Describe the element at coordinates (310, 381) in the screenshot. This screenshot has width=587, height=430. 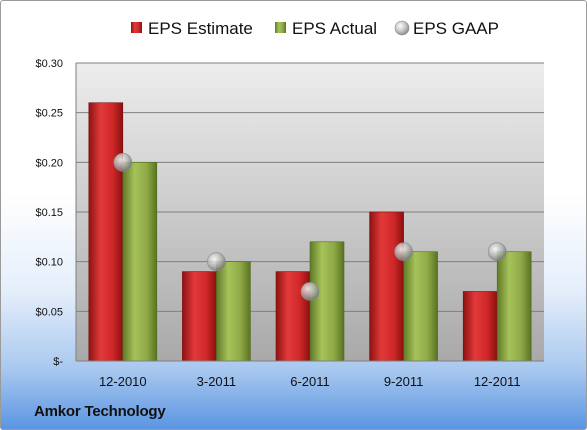
I see `x-tick-label: 6-2011` at that location.